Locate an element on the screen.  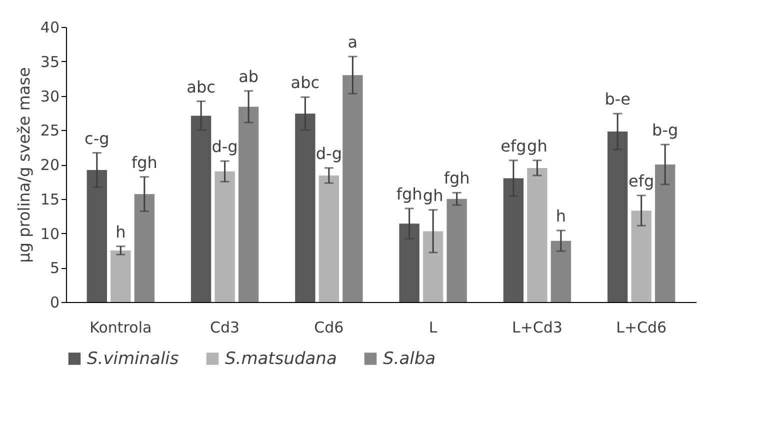
y-tick-label: 20 is located at coordinates (50, 165).